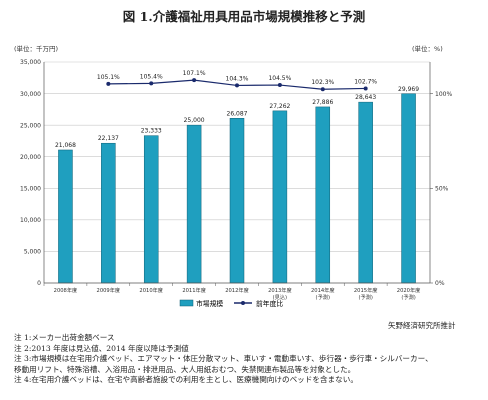 Image resolution: width=488 pixels, height=400 pixels. I want to click on right-tick-label: 50%, so click(442, 188).